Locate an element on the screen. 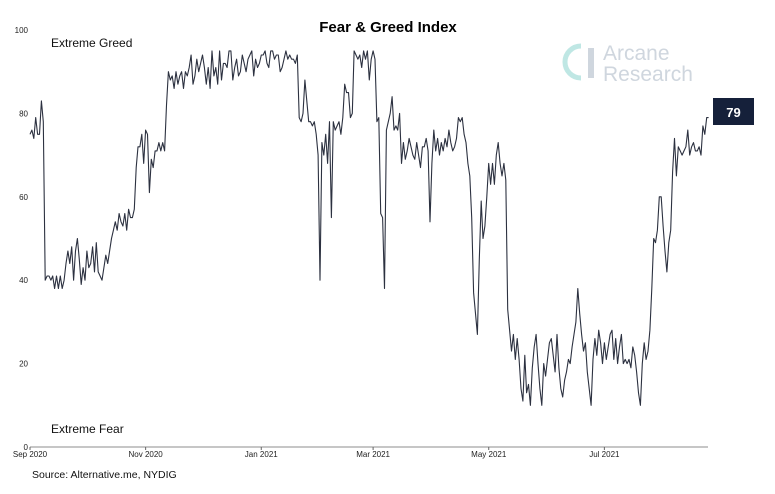 The image size is (775, 494). source-note: Source: Alternative.me, NYDIG is located at coordinates (104, 475).